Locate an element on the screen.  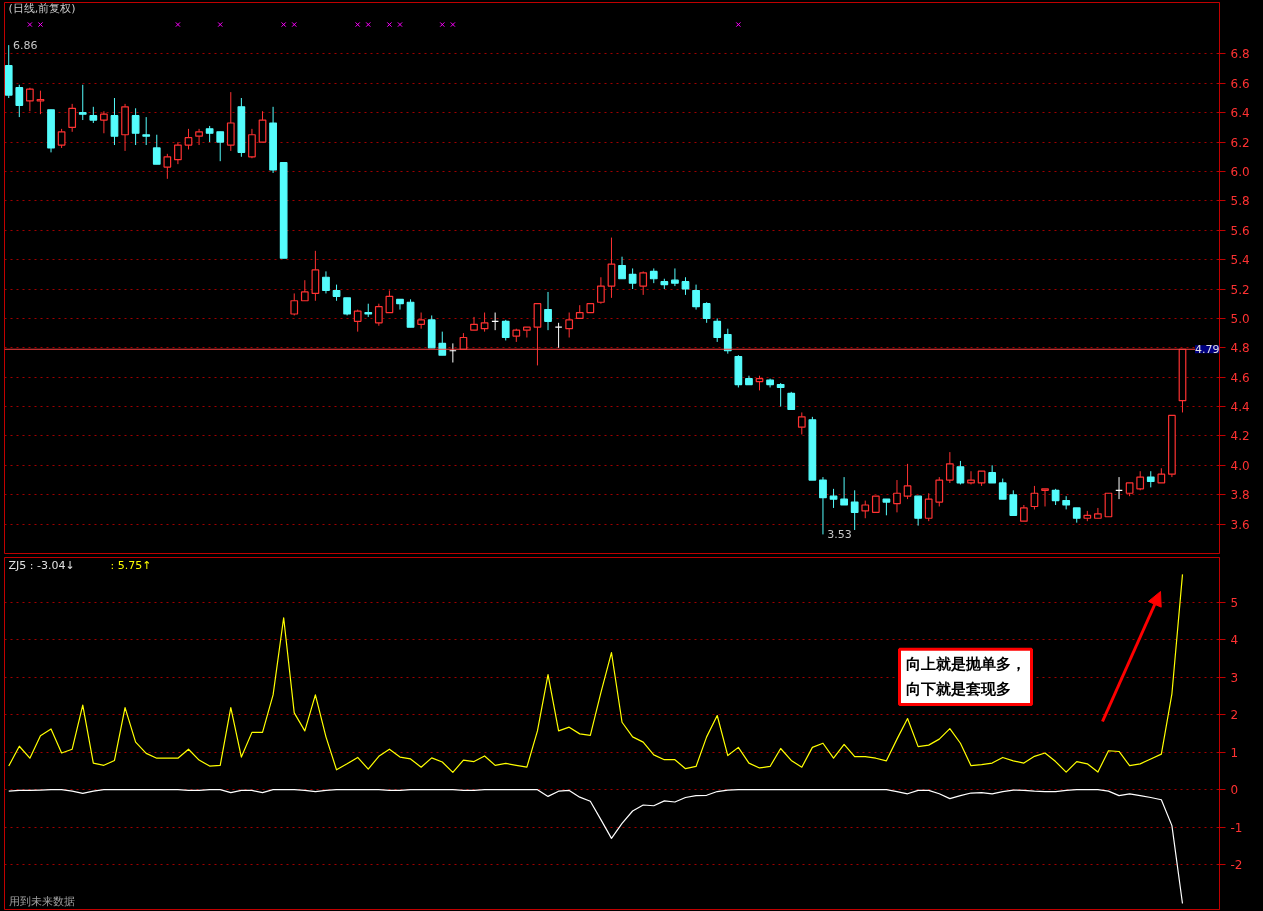
annotation: 3.53 is located at coordinates (839, 535).